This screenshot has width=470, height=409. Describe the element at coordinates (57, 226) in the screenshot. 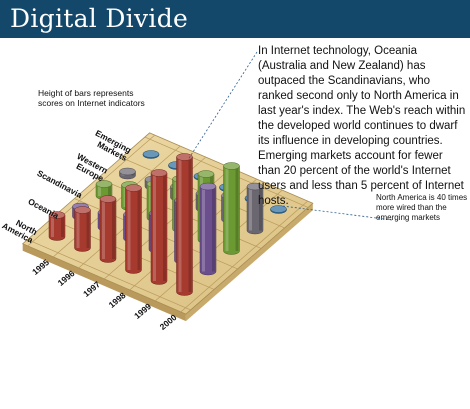

I see `bar-north-america-1995` at that location.